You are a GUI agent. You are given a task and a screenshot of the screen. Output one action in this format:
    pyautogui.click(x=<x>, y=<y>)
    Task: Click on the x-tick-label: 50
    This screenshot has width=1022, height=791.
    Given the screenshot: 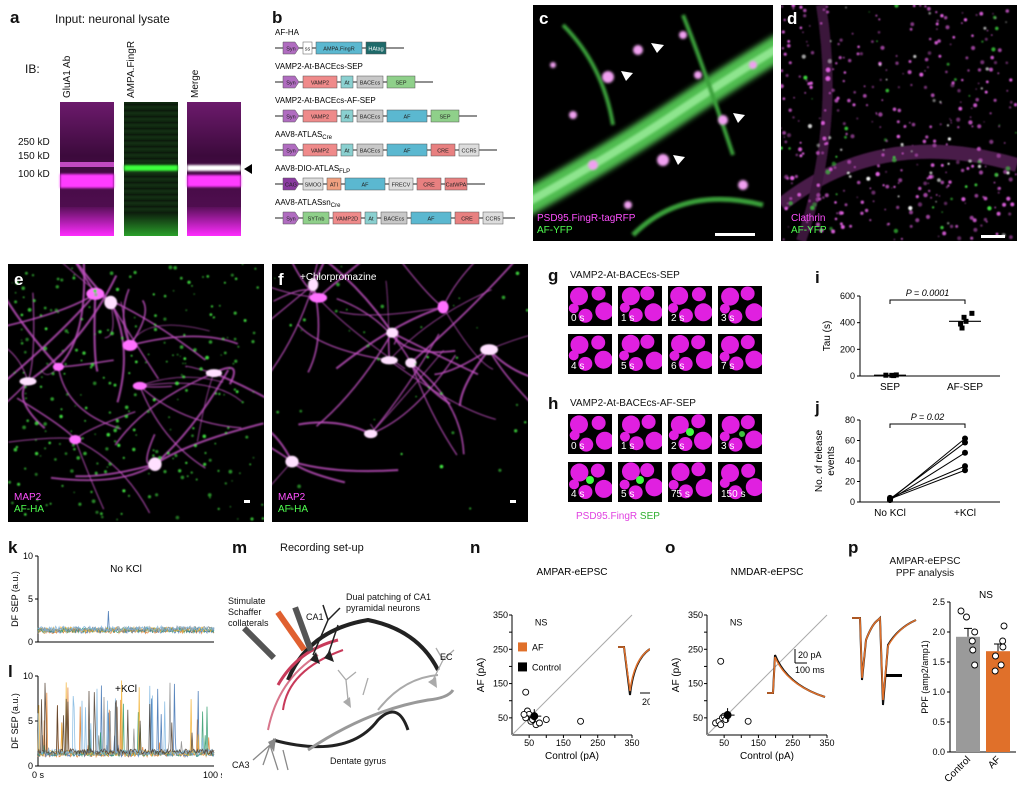 What is the action you would take?
    pyautogui.click(x=724, y=743)
    